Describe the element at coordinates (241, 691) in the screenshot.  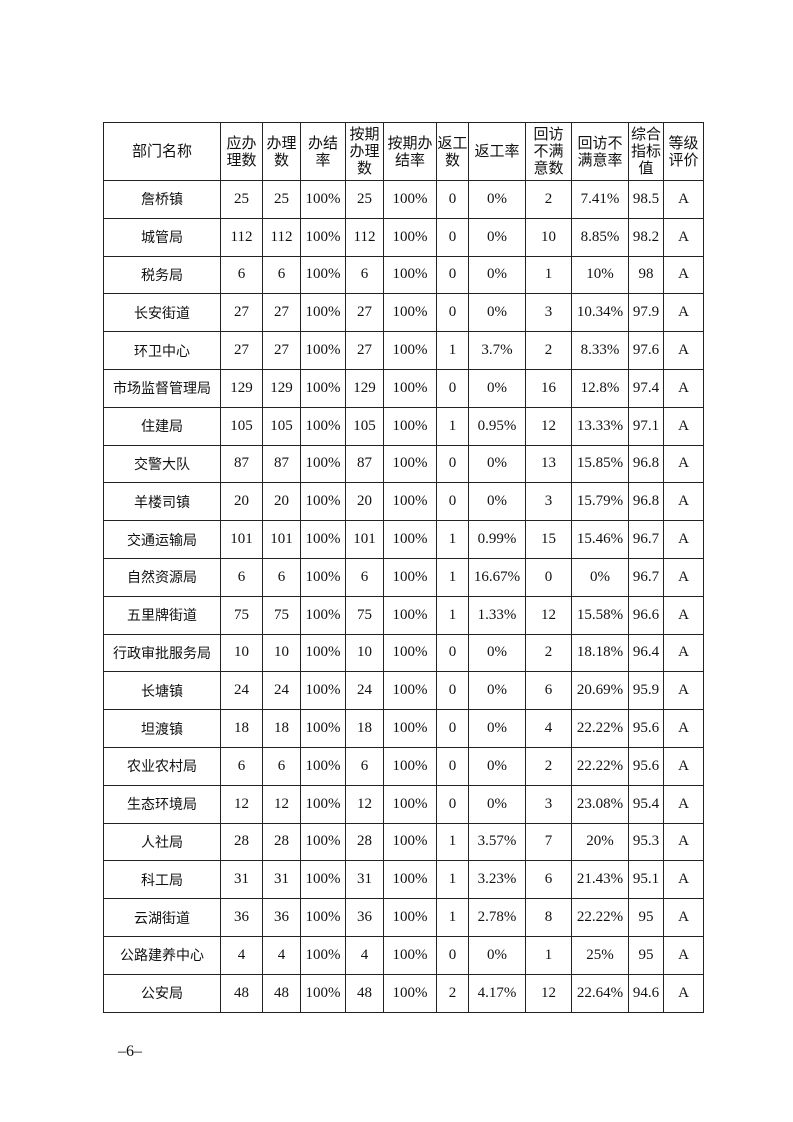
I see `table-cell: 24` at that location.